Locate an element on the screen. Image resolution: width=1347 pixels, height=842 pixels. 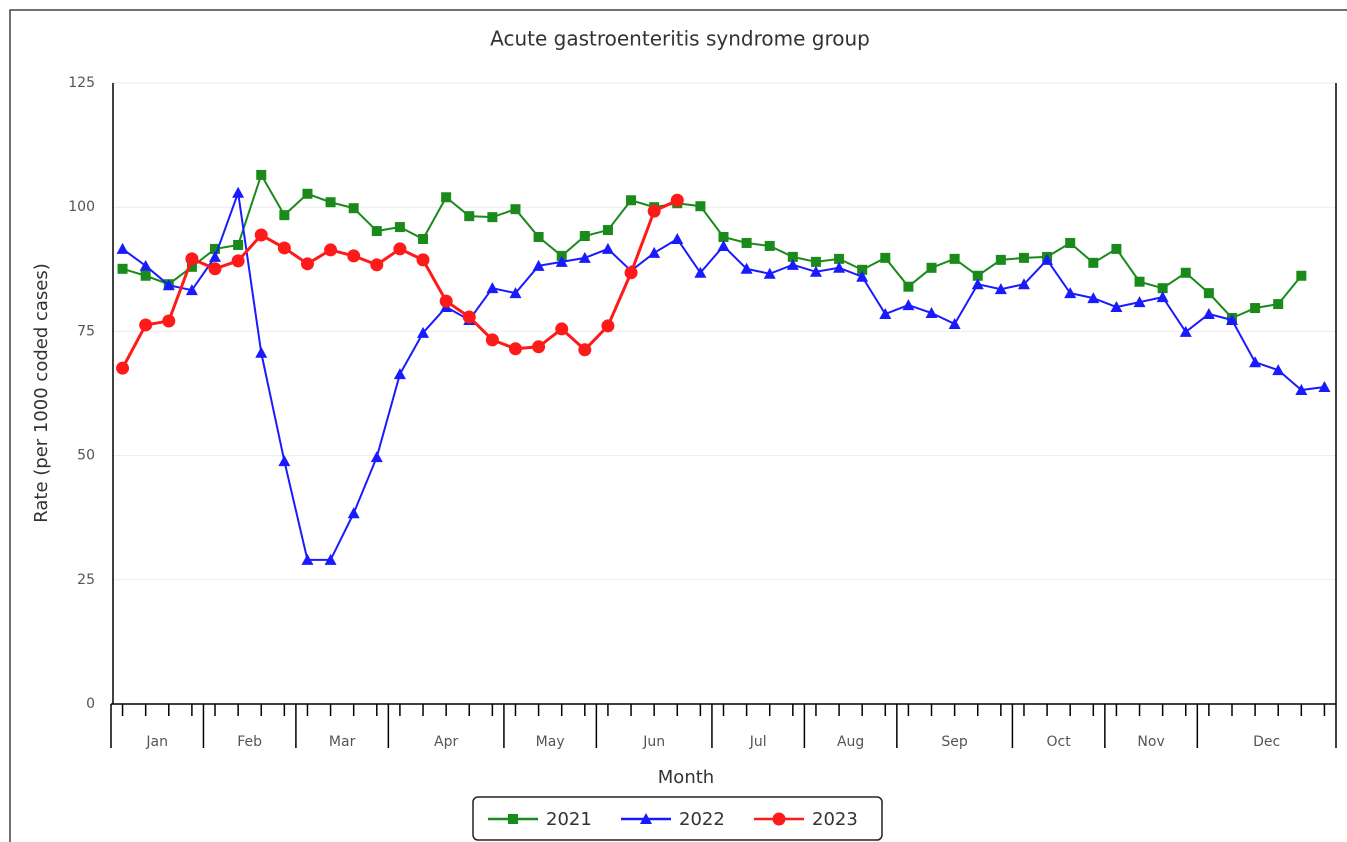
x-tick-label: Dec is located at coordinates (1266, 742).